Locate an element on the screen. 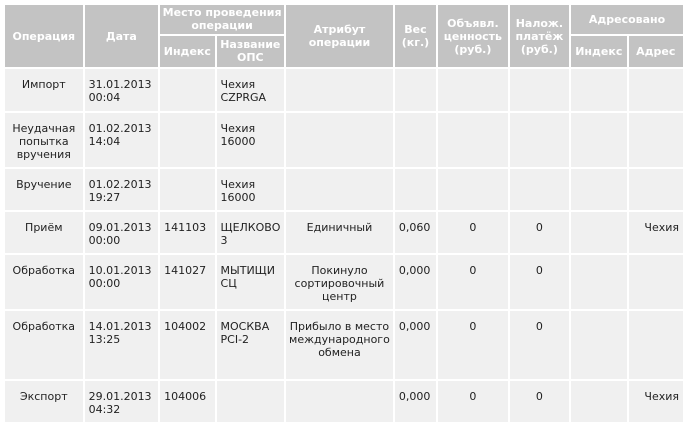 The height and width of the screenshot is (443, 686). col-weight-header: Вес (кг.) is located at coordinates (415, 36).